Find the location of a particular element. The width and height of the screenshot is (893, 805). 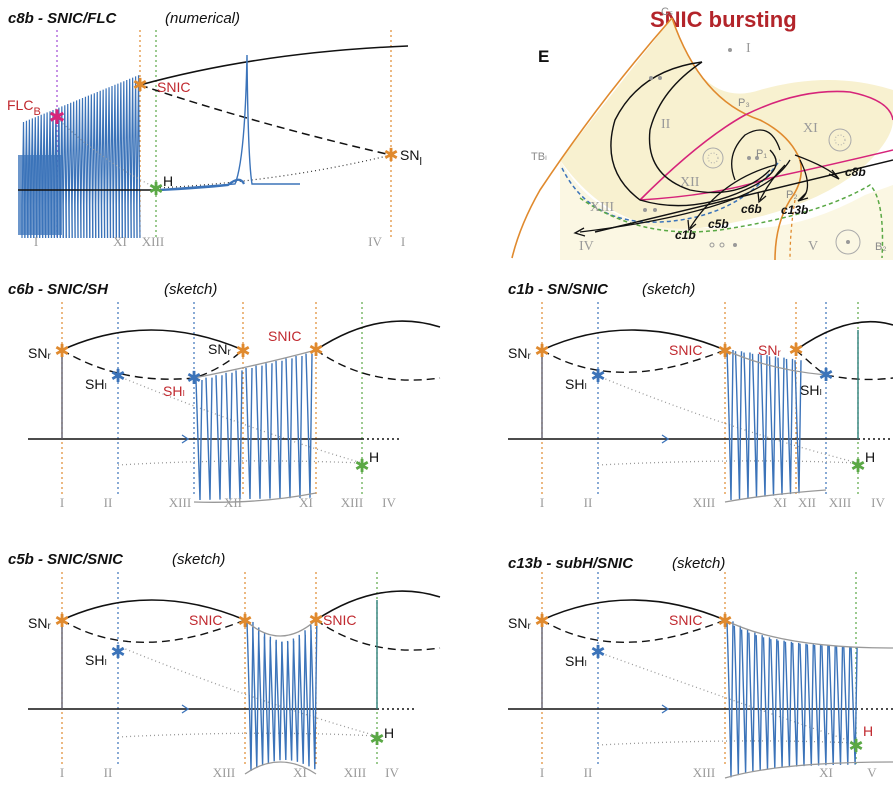

trajectory-label: c5b is located at coordinates (718, 224).